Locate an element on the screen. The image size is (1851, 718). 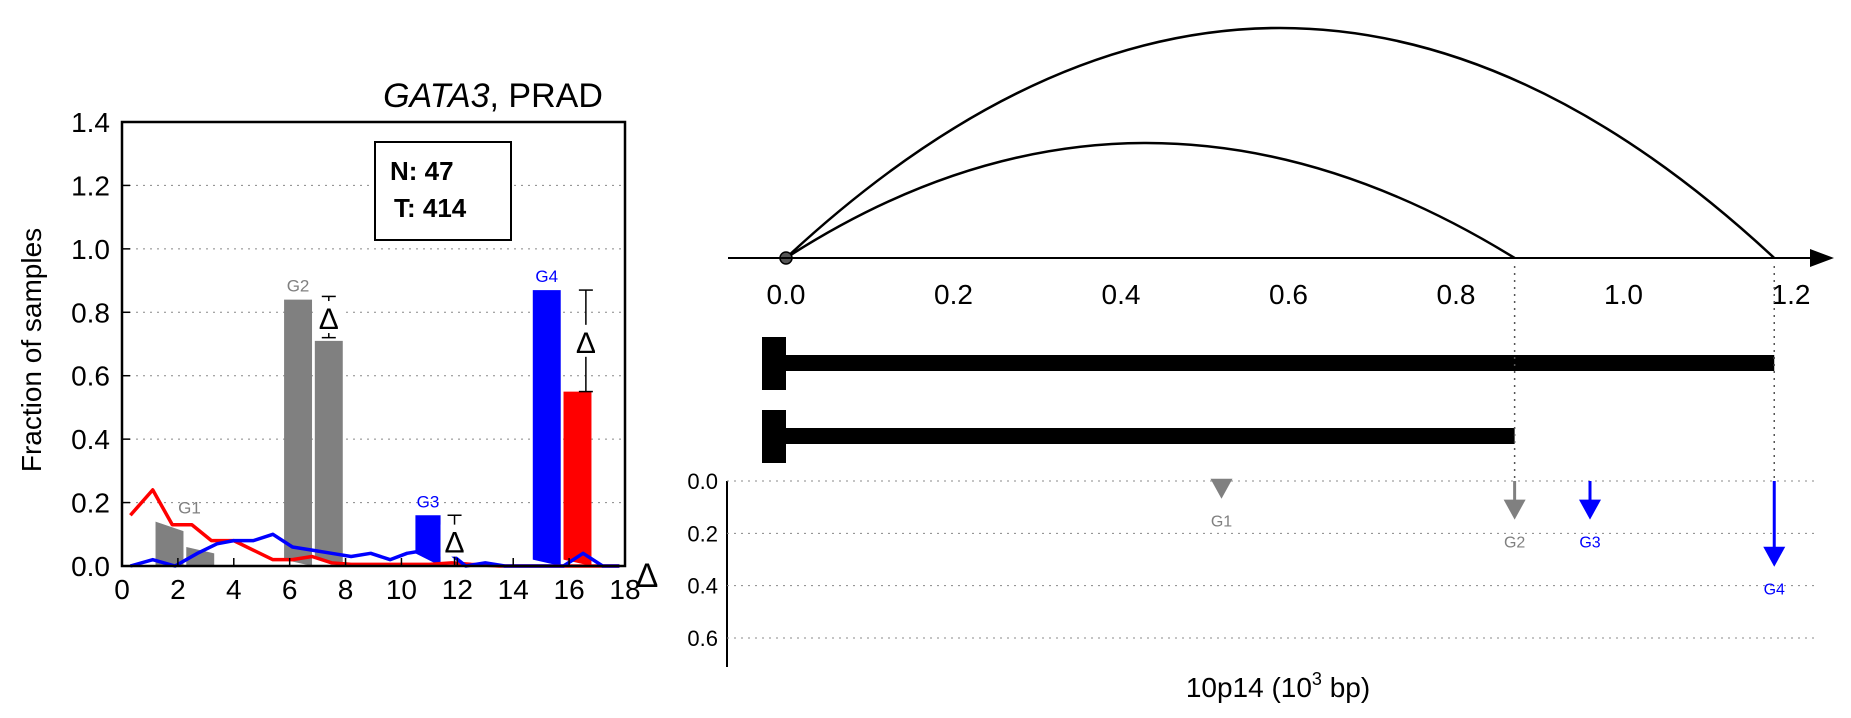
left-deltas: Δ Δ Δ is located at coordinates (457, 428).